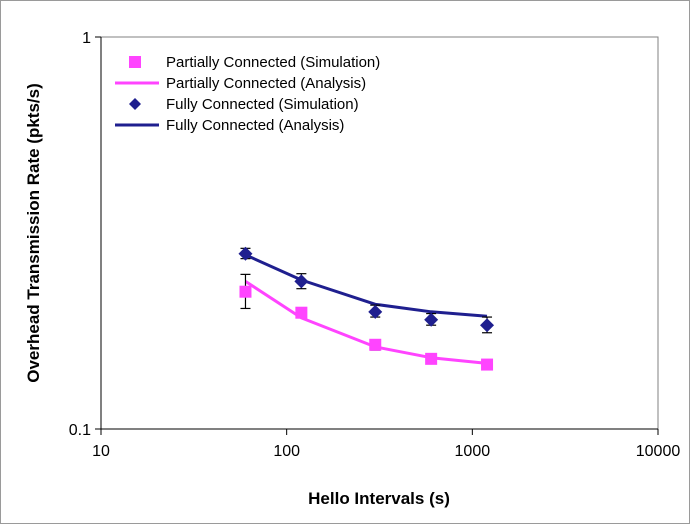 The width and height of the screenshot is (690, 525). What do you see at coordinates (262, 104) in the screenshot?
I see `legend-label: Fully Connected (Simulation)` at bounding box center [262, 104].